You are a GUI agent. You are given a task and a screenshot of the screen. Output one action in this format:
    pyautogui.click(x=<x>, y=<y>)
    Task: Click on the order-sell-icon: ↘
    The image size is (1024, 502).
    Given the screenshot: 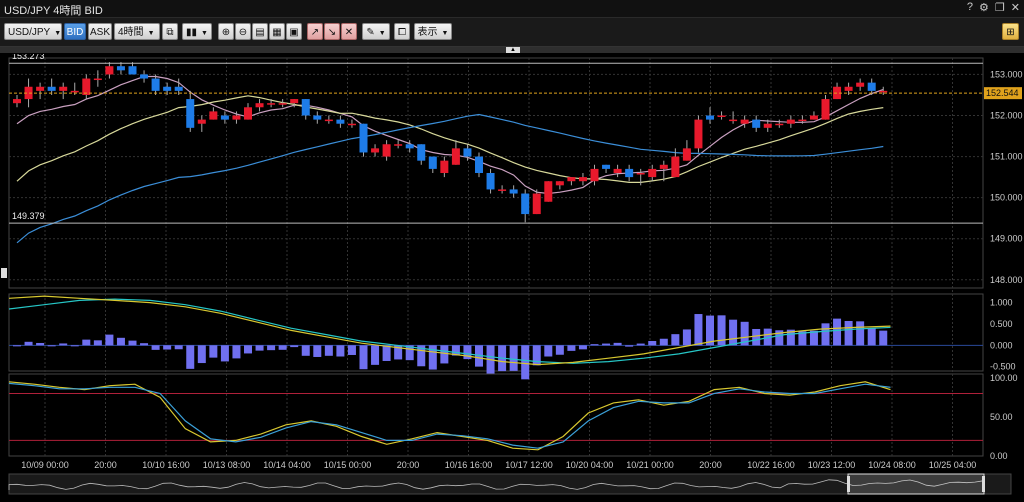 What is the action you would take?
    pyautogui.click(x=332, y=31)
    